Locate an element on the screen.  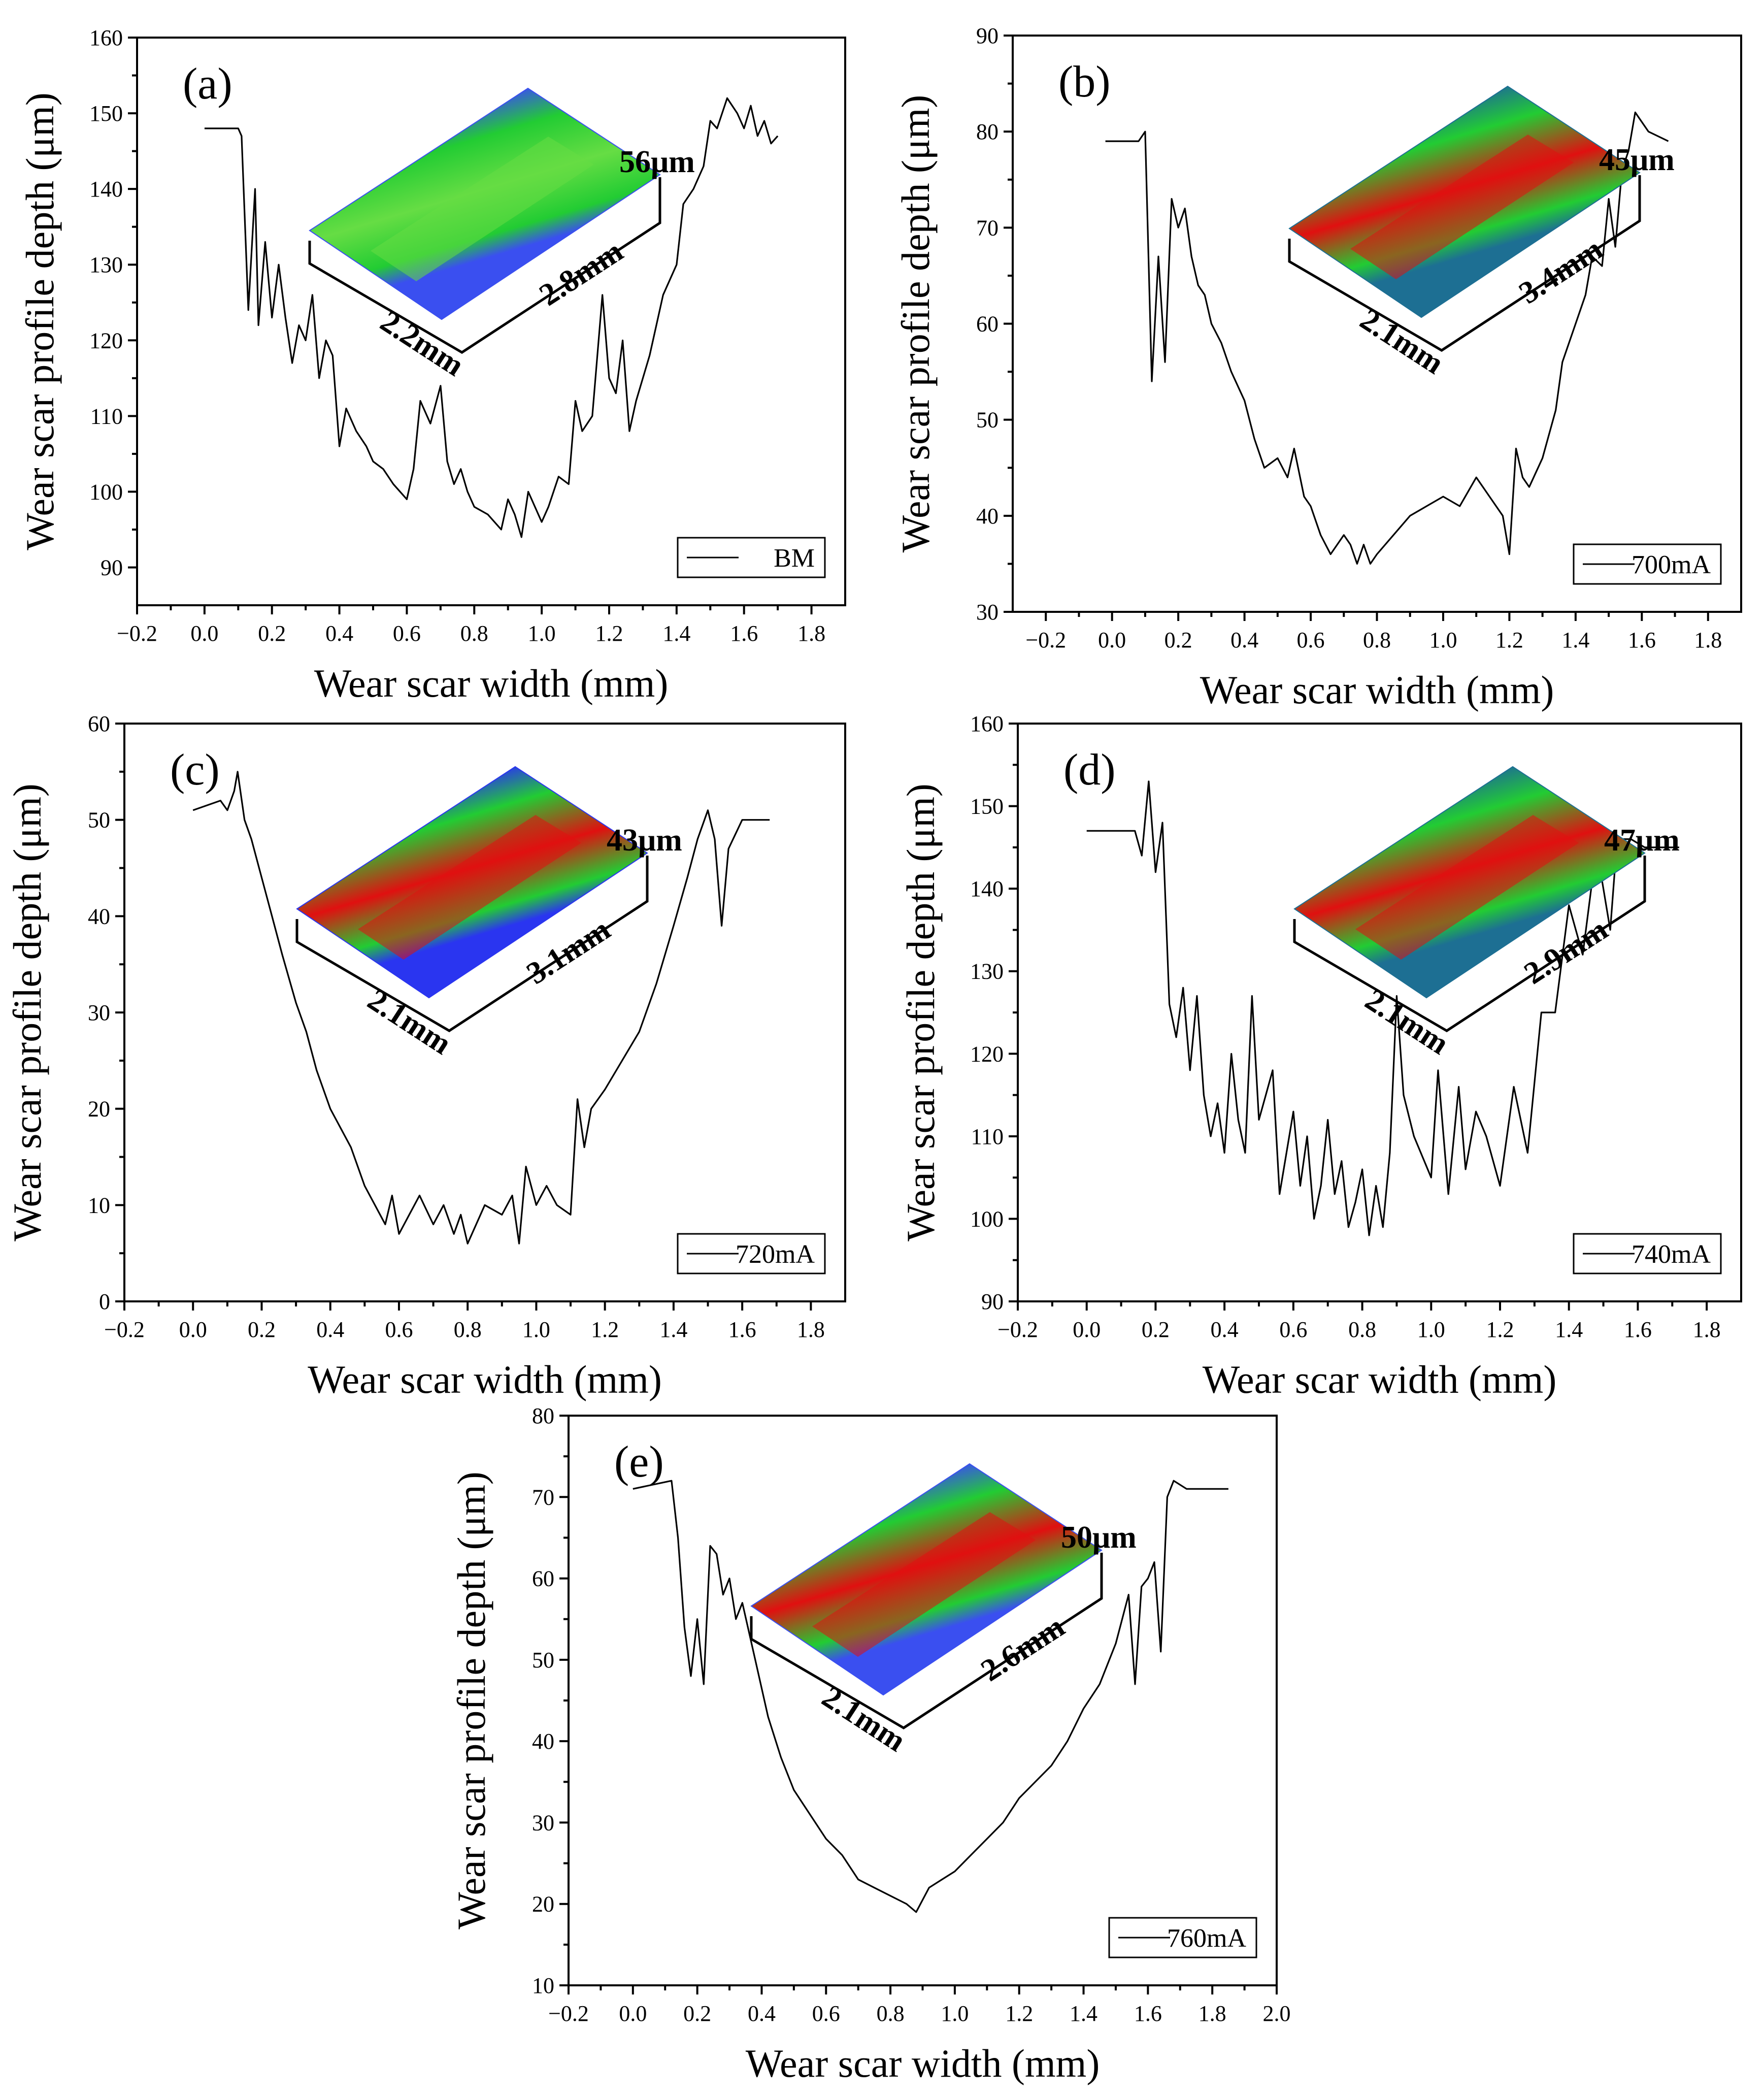
inset-depth-label: 50μm is located at coordinates (1099, 1537).